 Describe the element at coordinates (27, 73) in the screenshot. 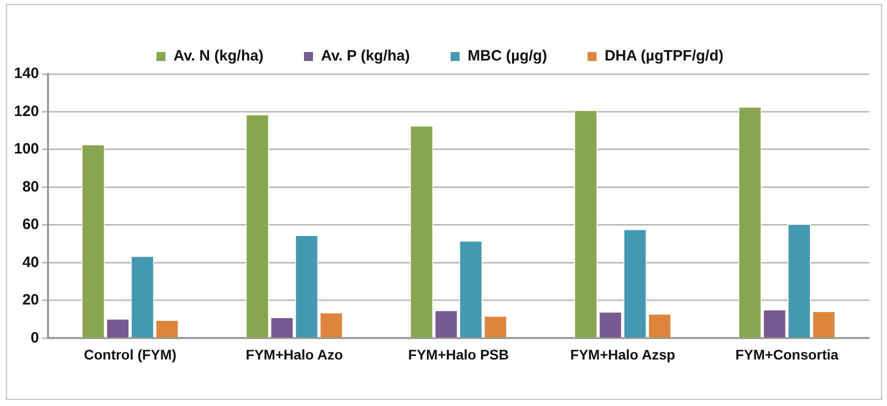

I see `y-tick-label: 140` at that location.